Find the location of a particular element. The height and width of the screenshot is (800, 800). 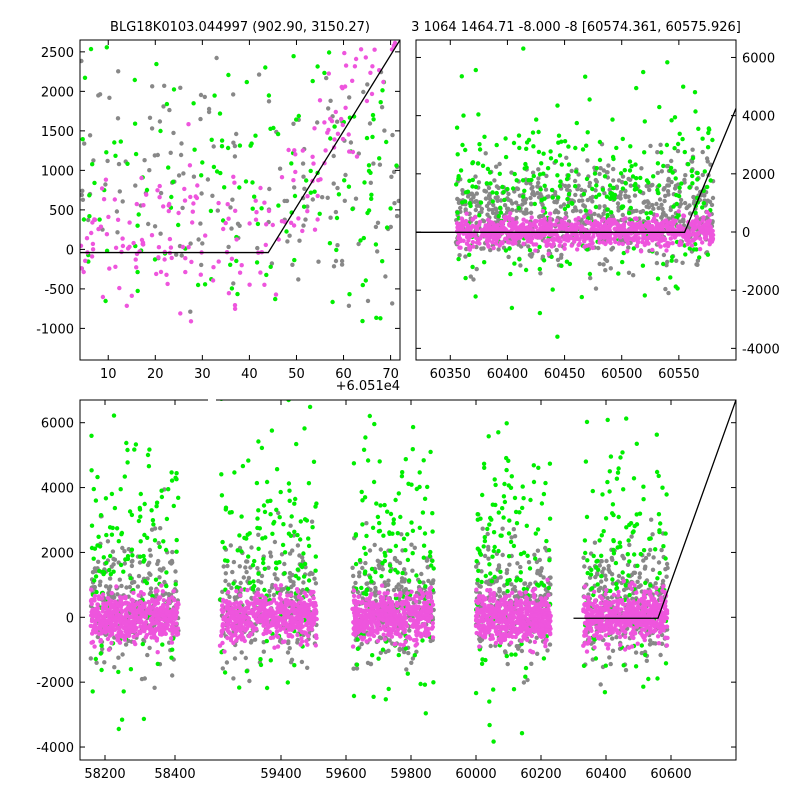

x-tick-label: 60550 is located at coordinates (678, 374).